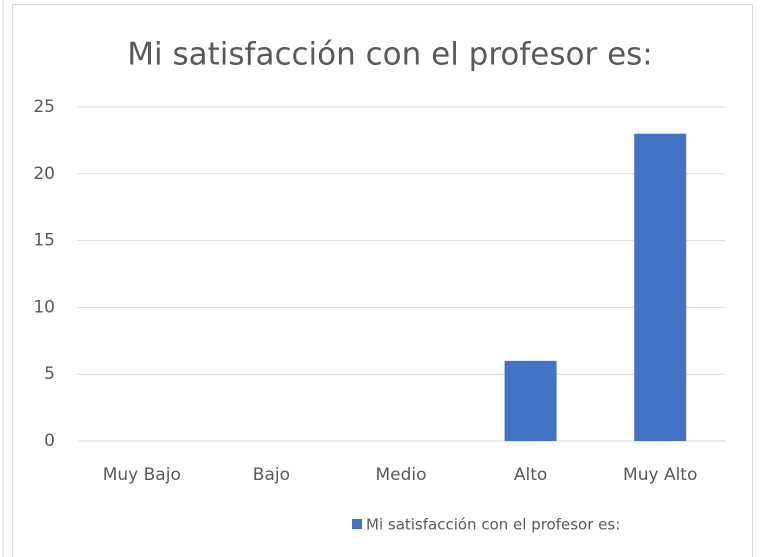 The width and height of the screenshot is (760, 557). I want to click on chart-title: Mi satisfacción con el profesor es:, so click(390, 55).